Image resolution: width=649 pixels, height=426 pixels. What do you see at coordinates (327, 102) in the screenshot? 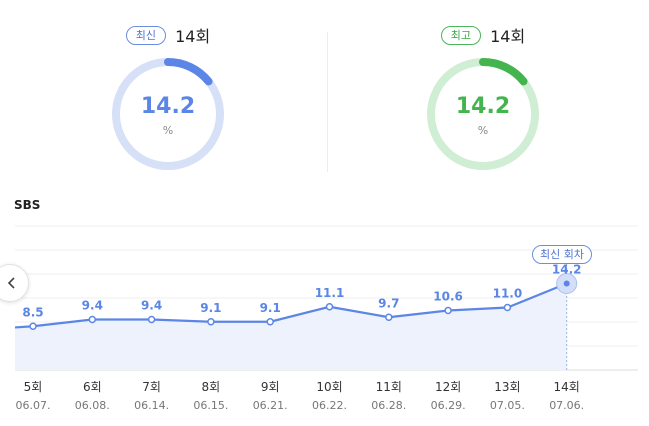
I see `summary-divider` at bounding box center [327, 102].